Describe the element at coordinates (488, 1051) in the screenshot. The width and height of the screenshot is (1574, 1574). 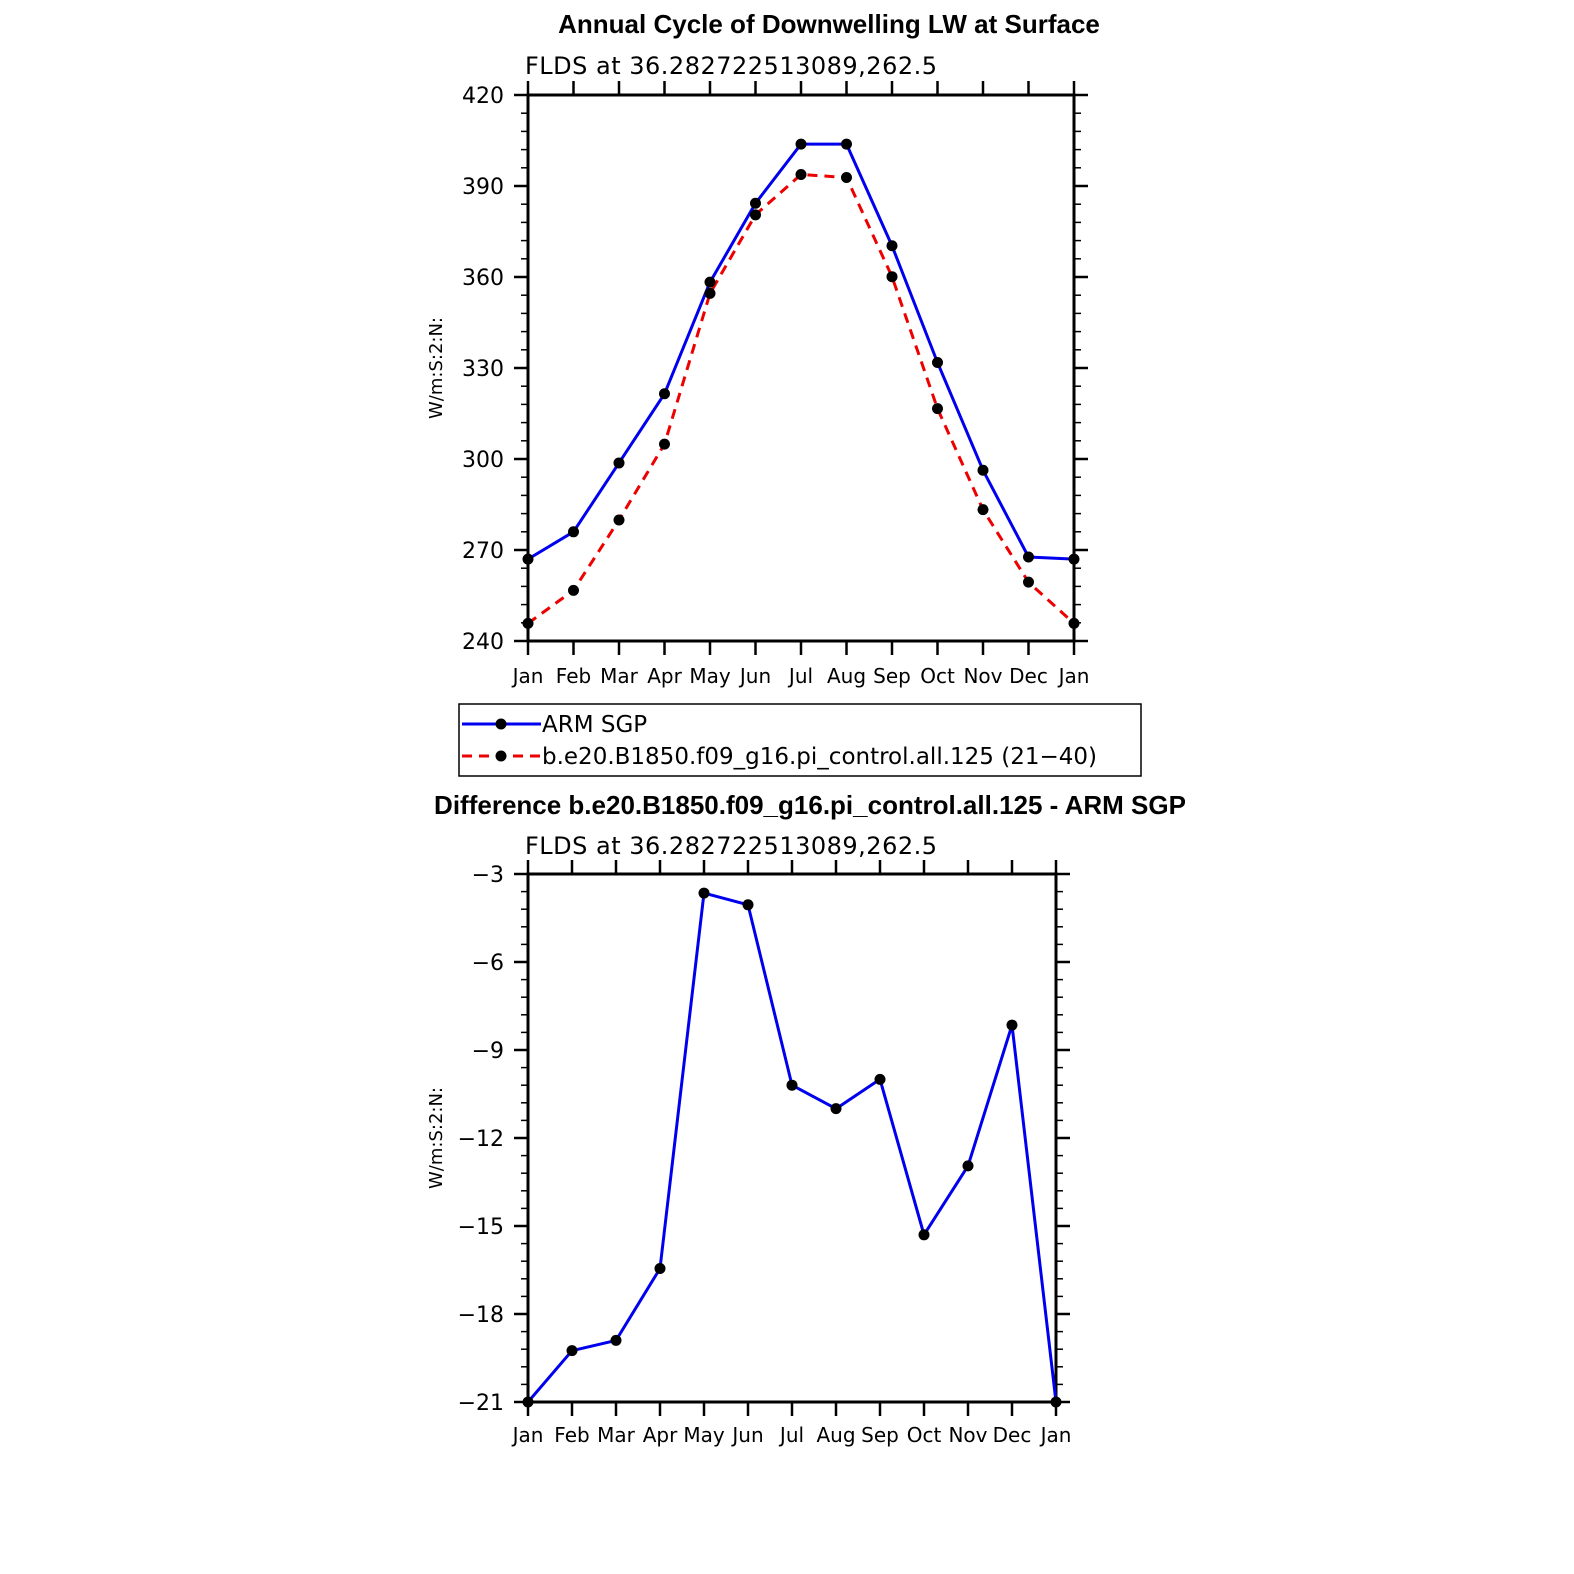
I see `y-tick-label: −9` at that location.